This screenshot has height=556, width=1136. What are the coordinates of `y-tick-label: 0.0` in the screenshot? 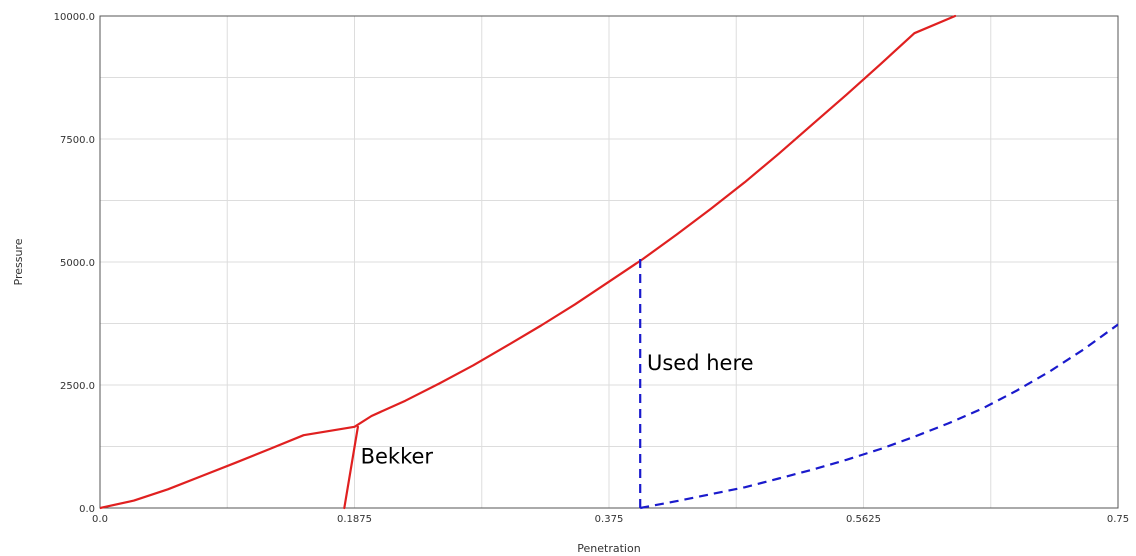 It's located at (87, 509).